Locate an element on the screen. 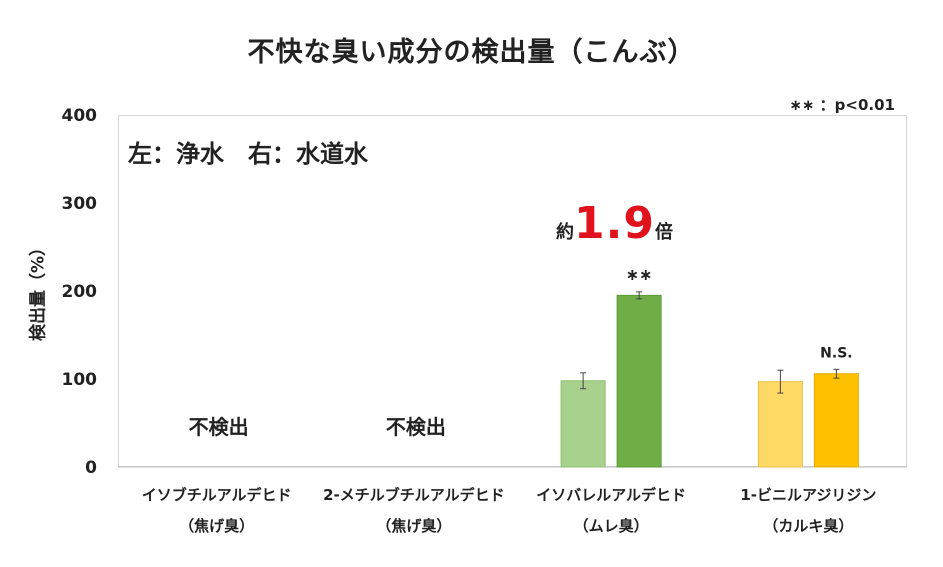  ratio-prefix: 約 is located at coordinates (565, 232).